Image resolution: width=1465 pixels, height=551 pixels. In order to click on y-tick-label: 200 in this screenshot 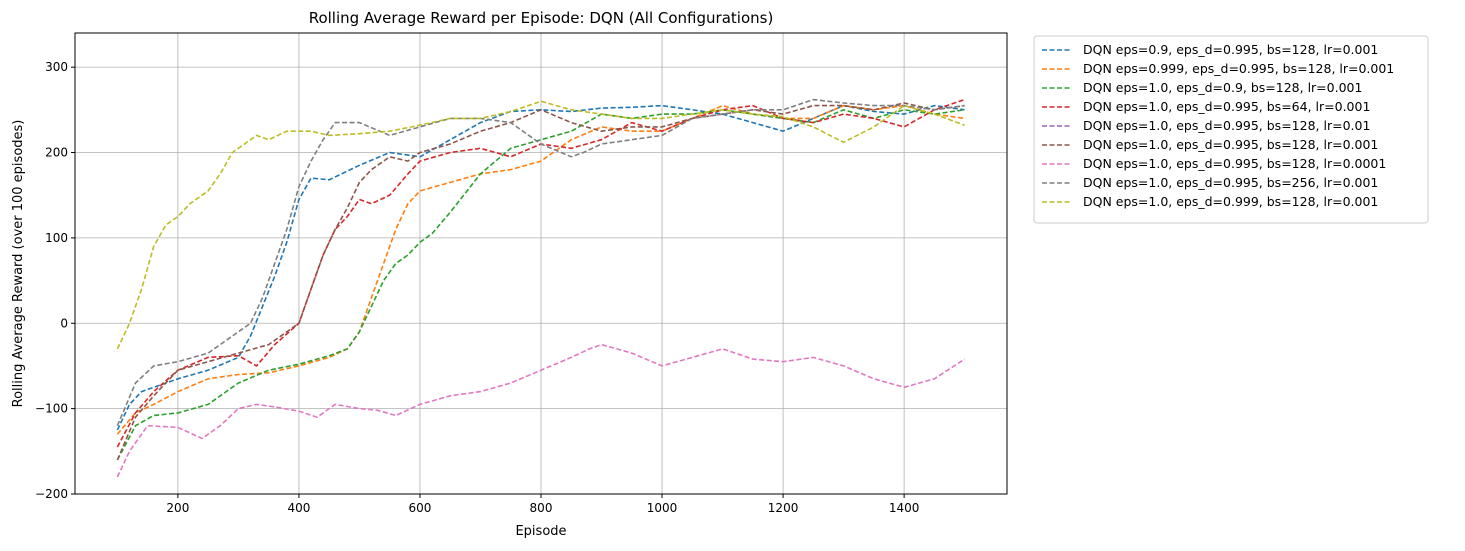, I will do `click(56, 153)`.